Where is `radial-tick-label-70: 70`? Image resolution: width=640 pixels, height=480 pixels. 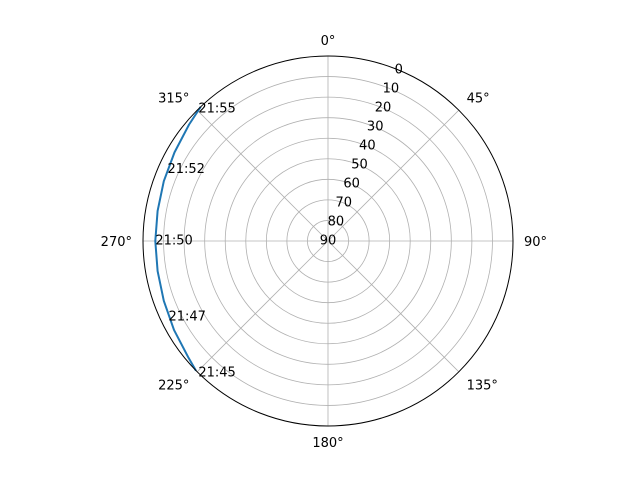 radial-tick-label-70: 70 is located at coordinates (343, 203).